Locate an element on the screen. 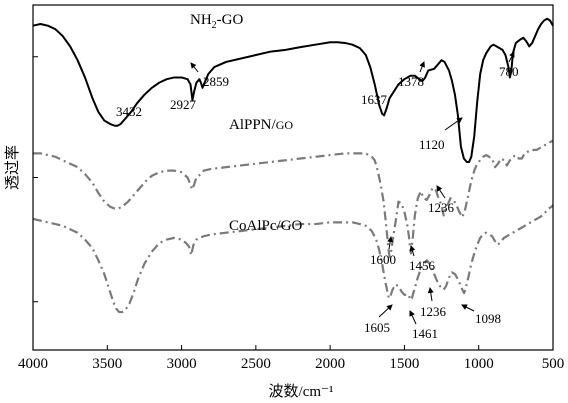 Image resolution: width=568 pixels, height=403 pixels. x-tick-label: 500 is located at coordinates (553, 364).